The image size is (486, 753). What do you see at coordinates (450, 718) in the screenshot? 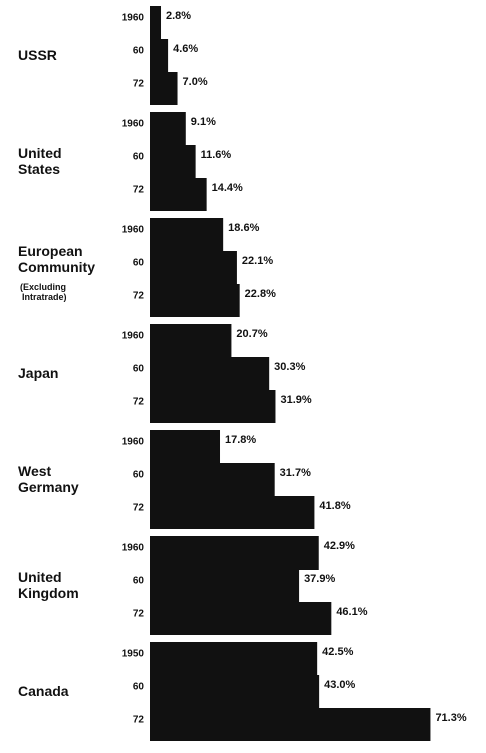
I see `value-label: 71.3%` at bounding box center [450, 718].